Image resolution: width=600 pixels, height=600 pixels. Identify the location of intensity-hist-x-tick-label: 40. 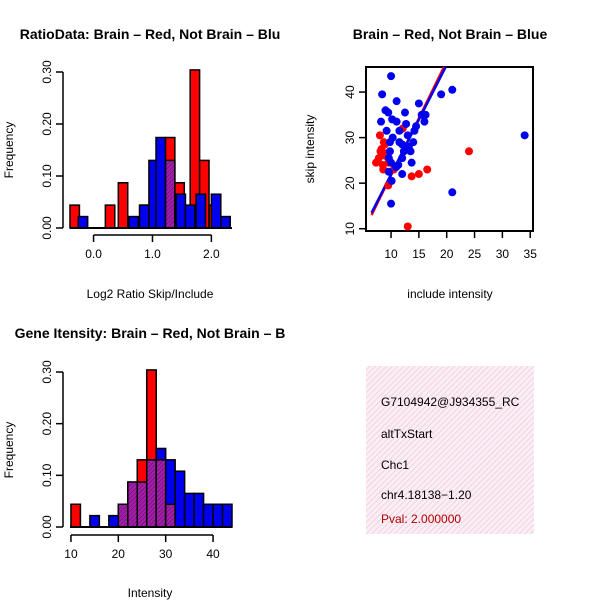
(213, 554).